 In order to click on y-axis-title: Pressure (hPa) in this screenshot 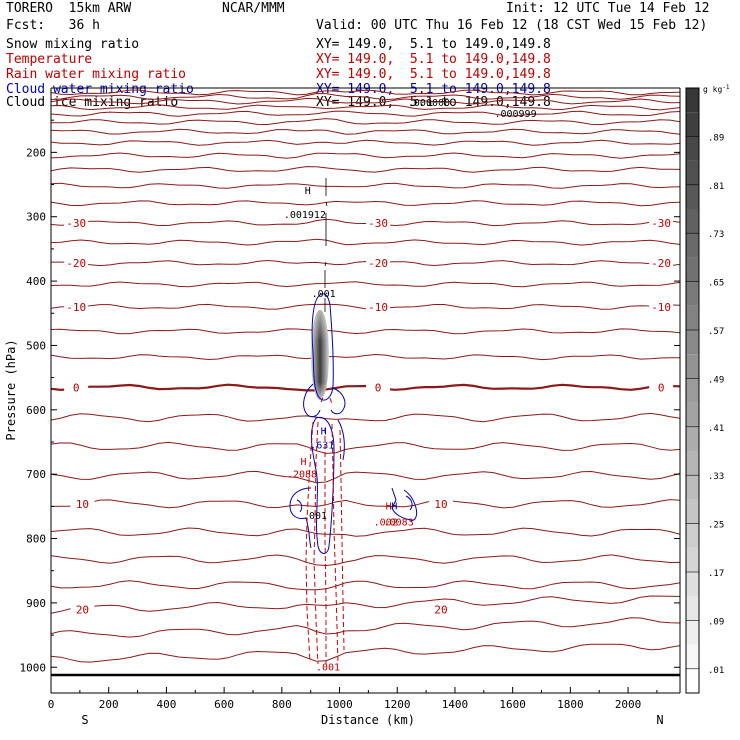, I will do `click(11, 389)`.